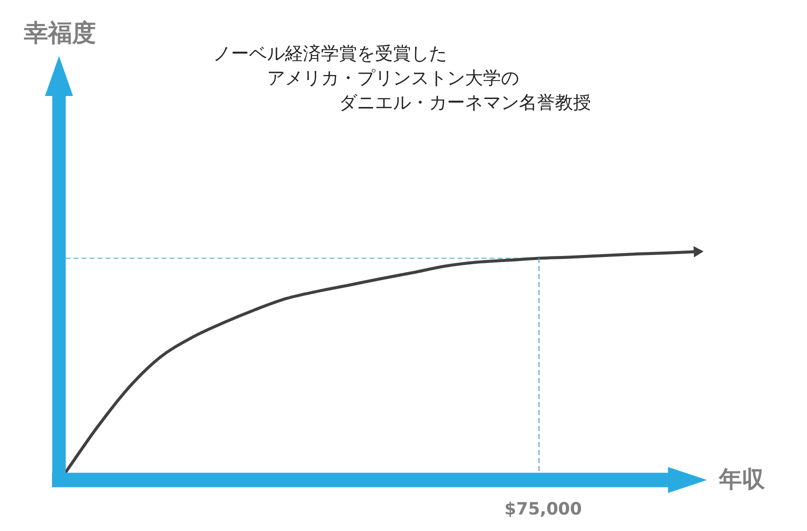 Image resolution: width=807 pixels, height=531 pixels. Describe the element at coordinates (393, 79) in the screenshot. I see `text: アメリカ・プリンストン大学の` at that location.